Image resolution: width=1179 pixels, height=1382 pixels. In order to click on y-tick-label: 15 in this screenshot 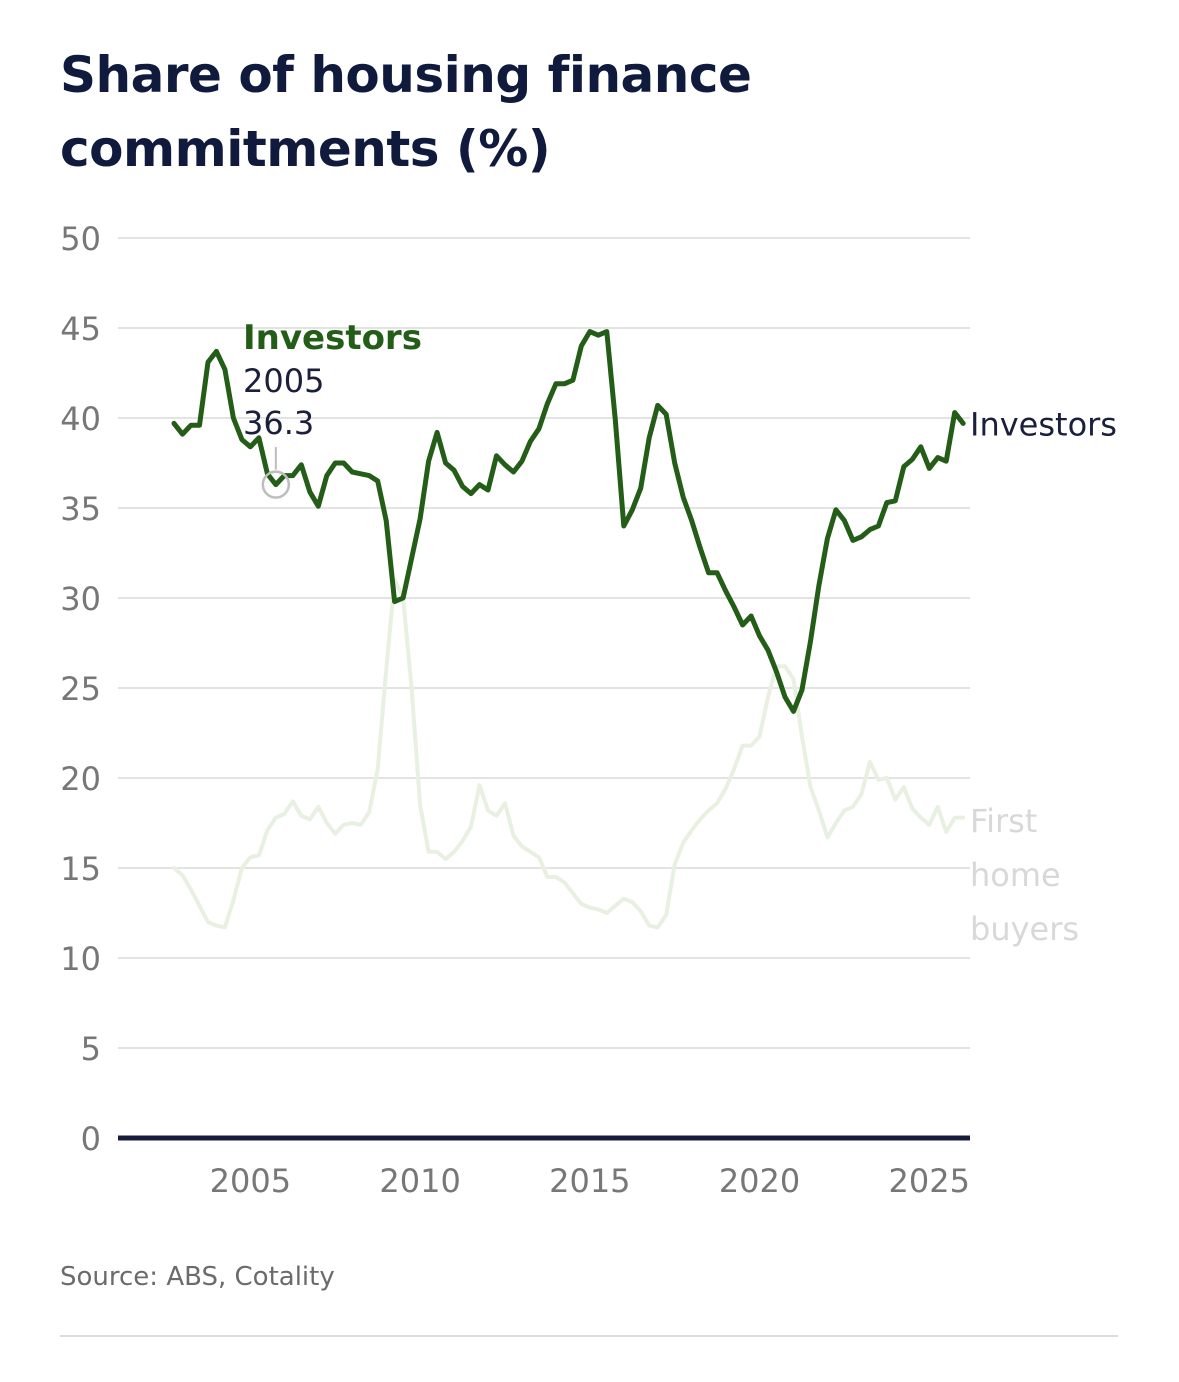, I will do `click(80, 869)`.